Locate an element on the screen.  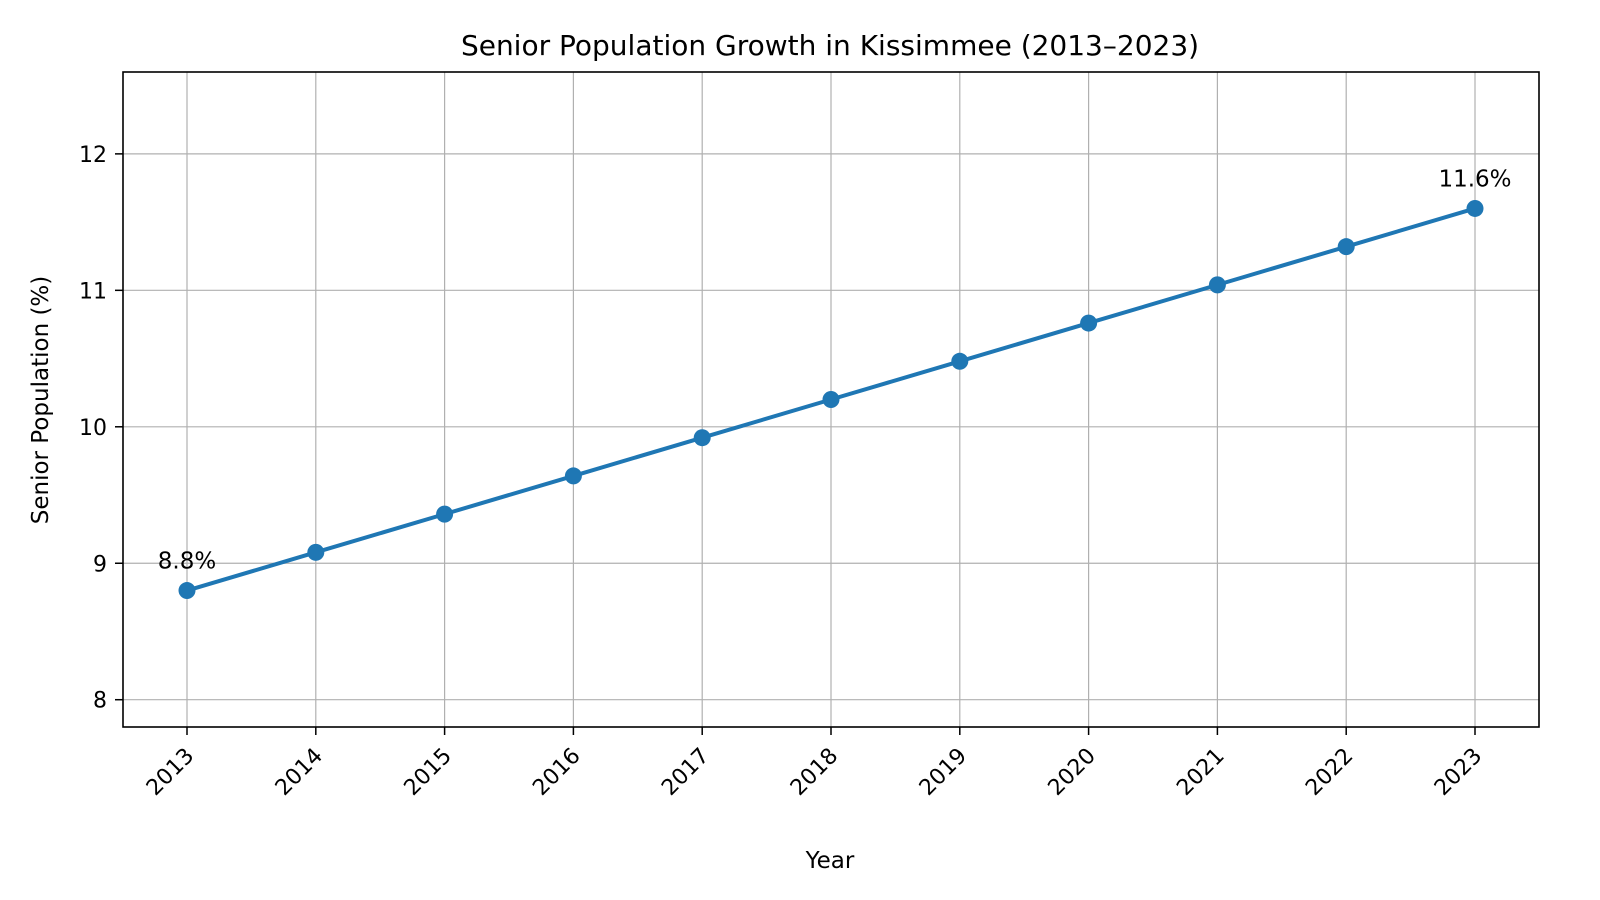
y-tick-label: 11 is located at coordinates (93, 291).